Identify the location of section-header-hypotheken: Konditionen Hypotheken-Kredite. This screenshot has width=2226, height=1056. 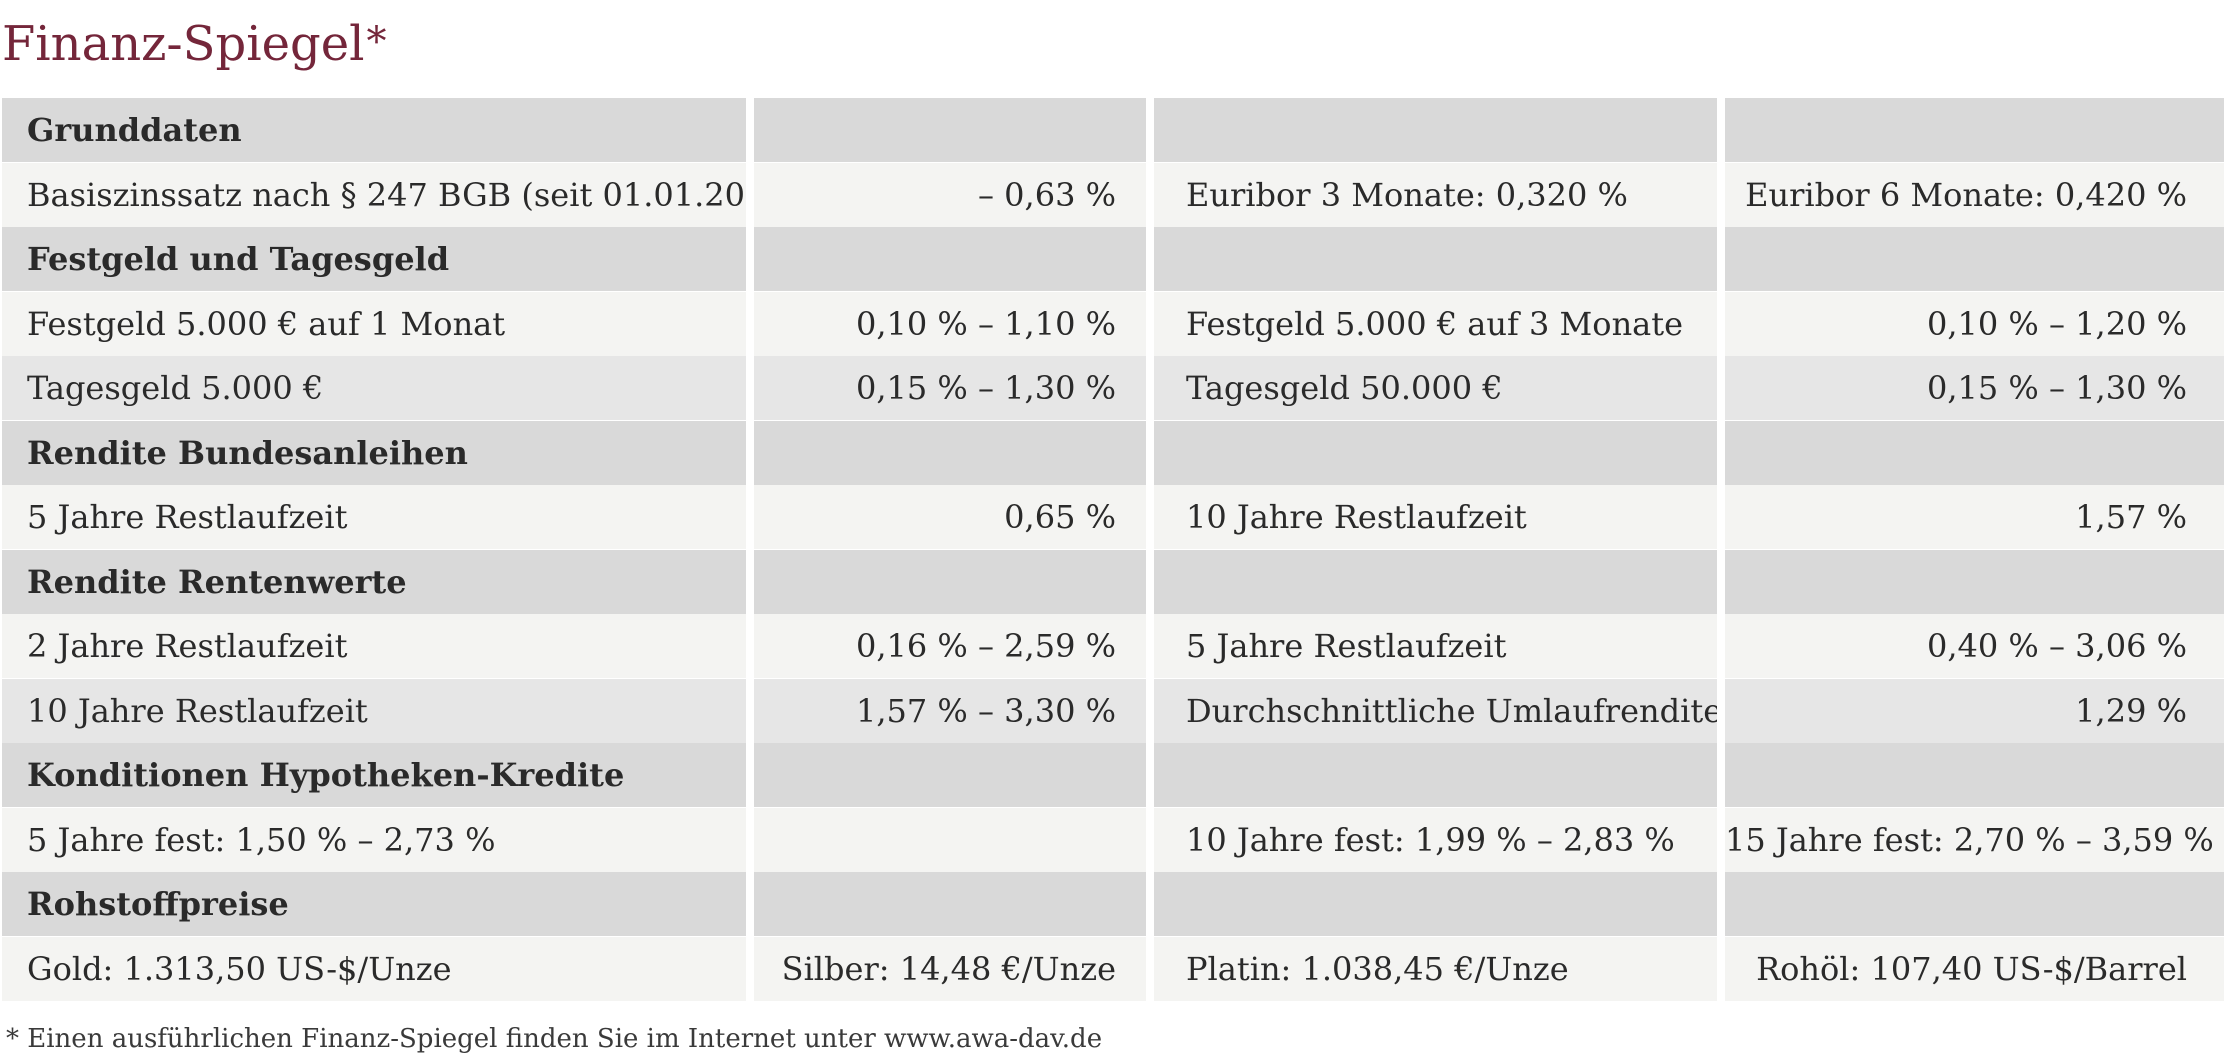
(1113, 775).